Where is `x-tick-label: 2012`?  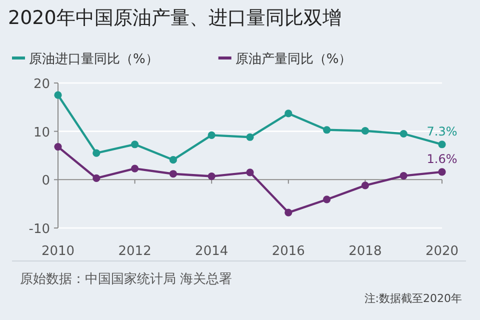 x-tick-label: 2012 is located at coordinates (135, 251).